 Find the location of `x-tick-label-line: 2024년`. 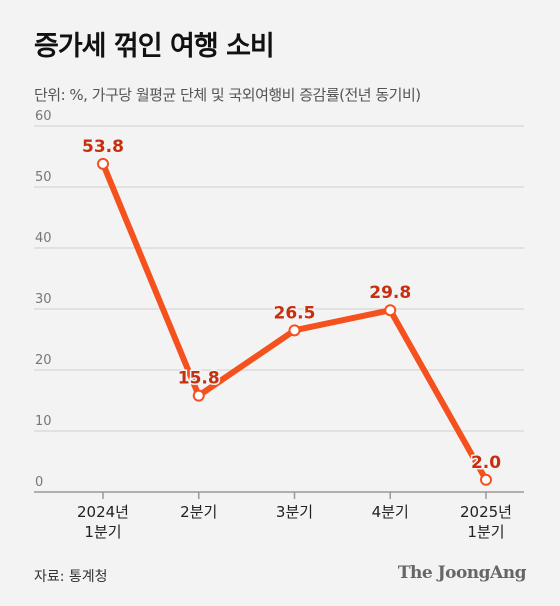

x-tick-label-line: 2024년 is located at coordinates (103, 512).